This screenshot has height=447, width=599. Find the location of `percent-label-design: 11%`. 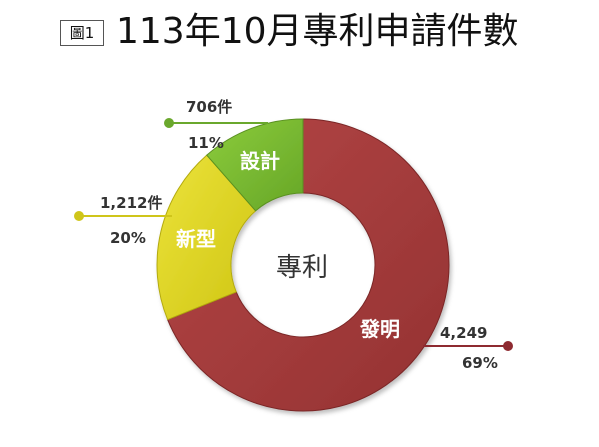

percent-label-design: 11% is located at coordinates (206, 143).